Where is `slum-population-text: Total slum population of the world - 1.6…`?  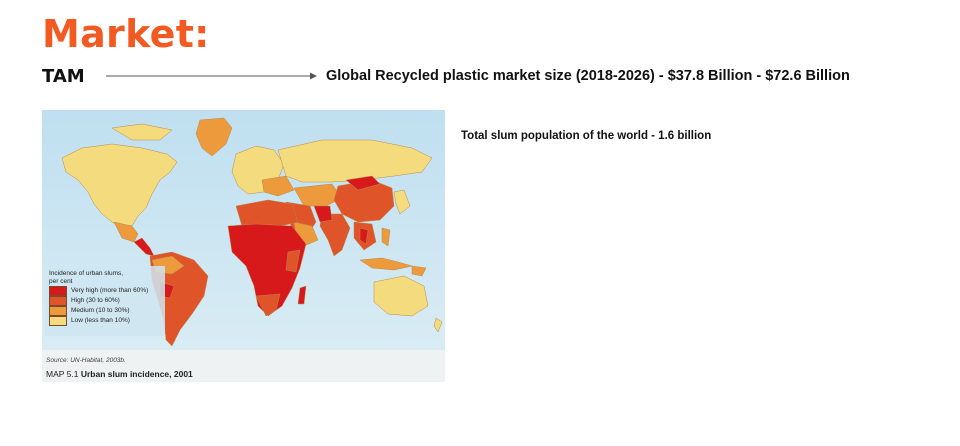
slum-population-text: Total slum population of the world - 1.6… is located at coordinates (586, 136).